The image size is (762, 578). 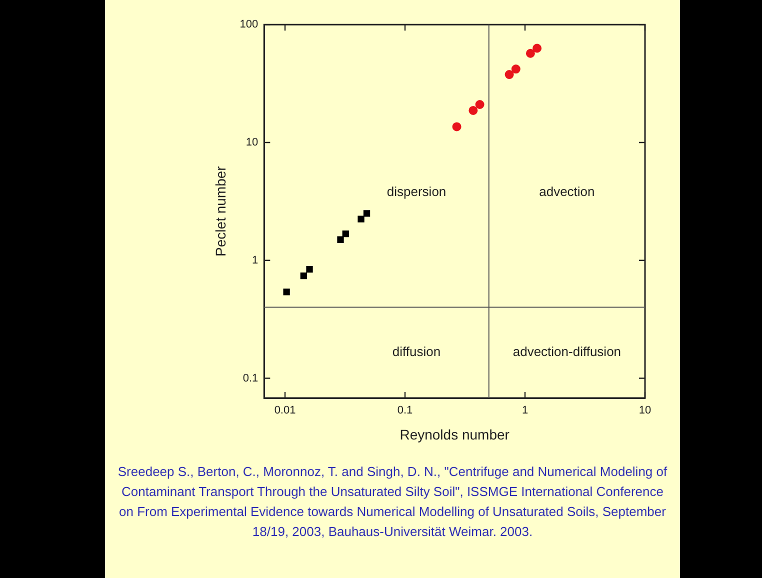 I want to click on annotation: dispersion, so click(x=416, y=191).